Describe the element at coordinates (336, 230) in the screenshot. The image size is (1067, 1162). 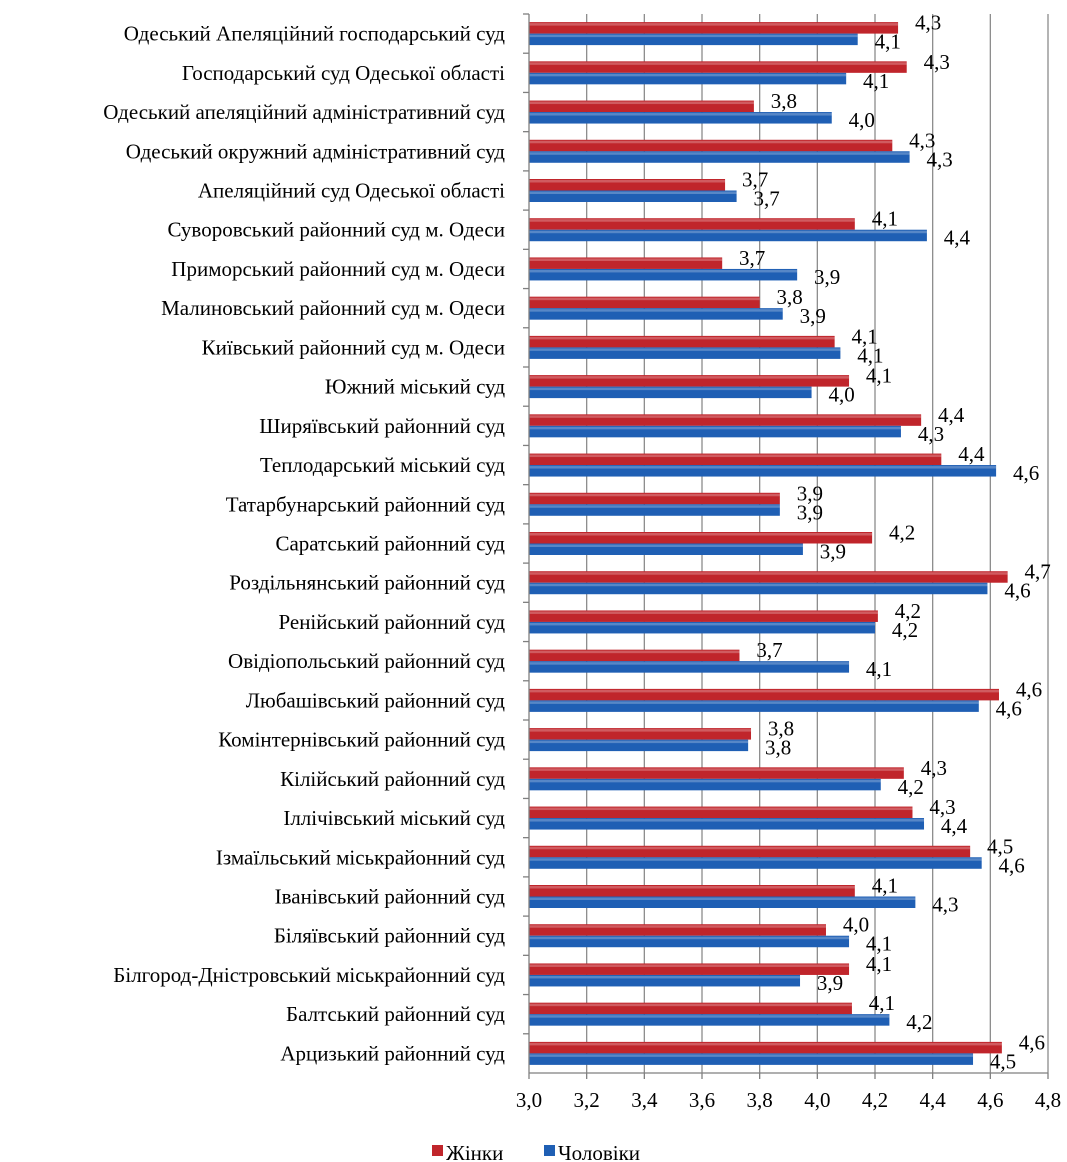
I see `category-label: Суворовський районний суд м. Одеси` at that location.